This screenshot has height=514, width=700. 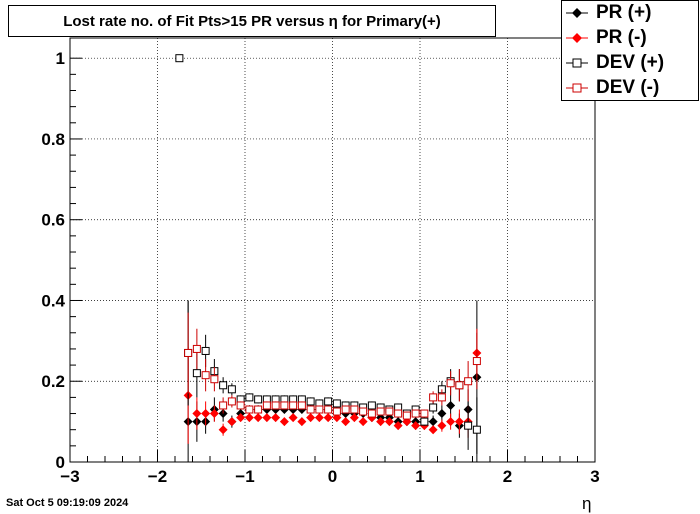 I want to click on legend-label: DEV (-), so click(x=628, y=87).